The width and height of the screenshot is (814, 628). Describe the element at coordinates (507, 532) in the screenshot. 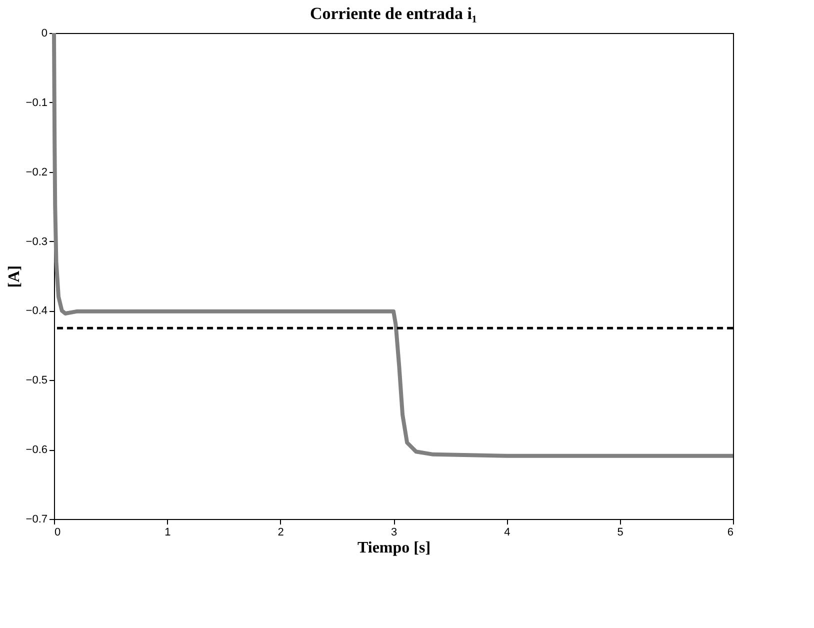

I see `x-tick-label: 4` at that location.